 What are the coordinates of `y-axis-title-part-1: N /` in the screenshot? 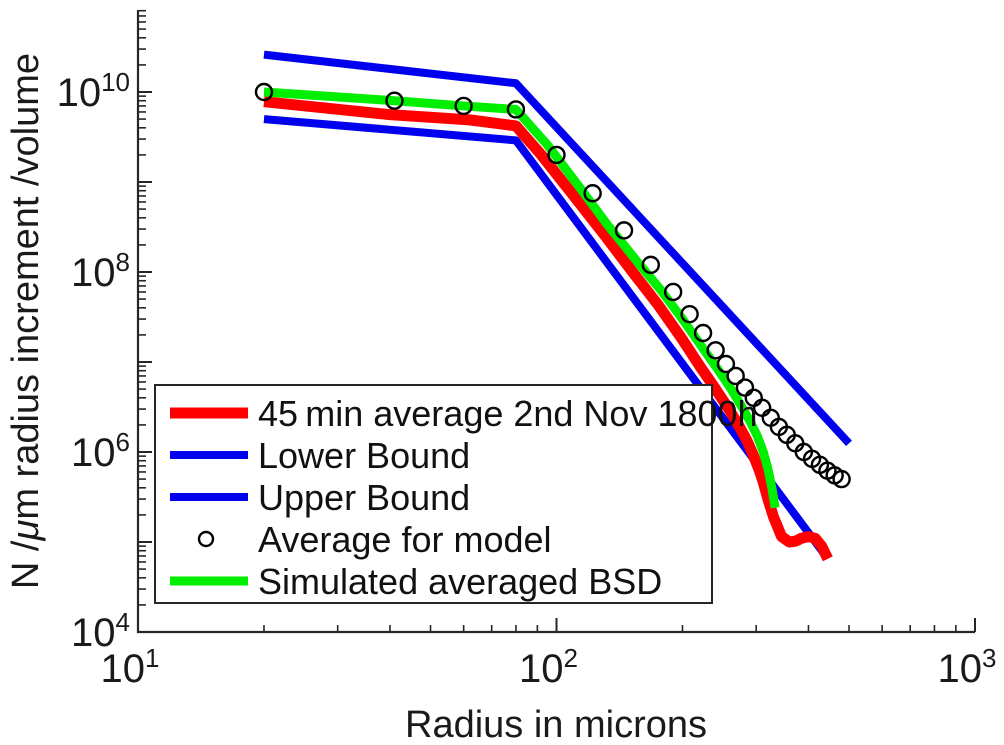 It's located at (26, 564).